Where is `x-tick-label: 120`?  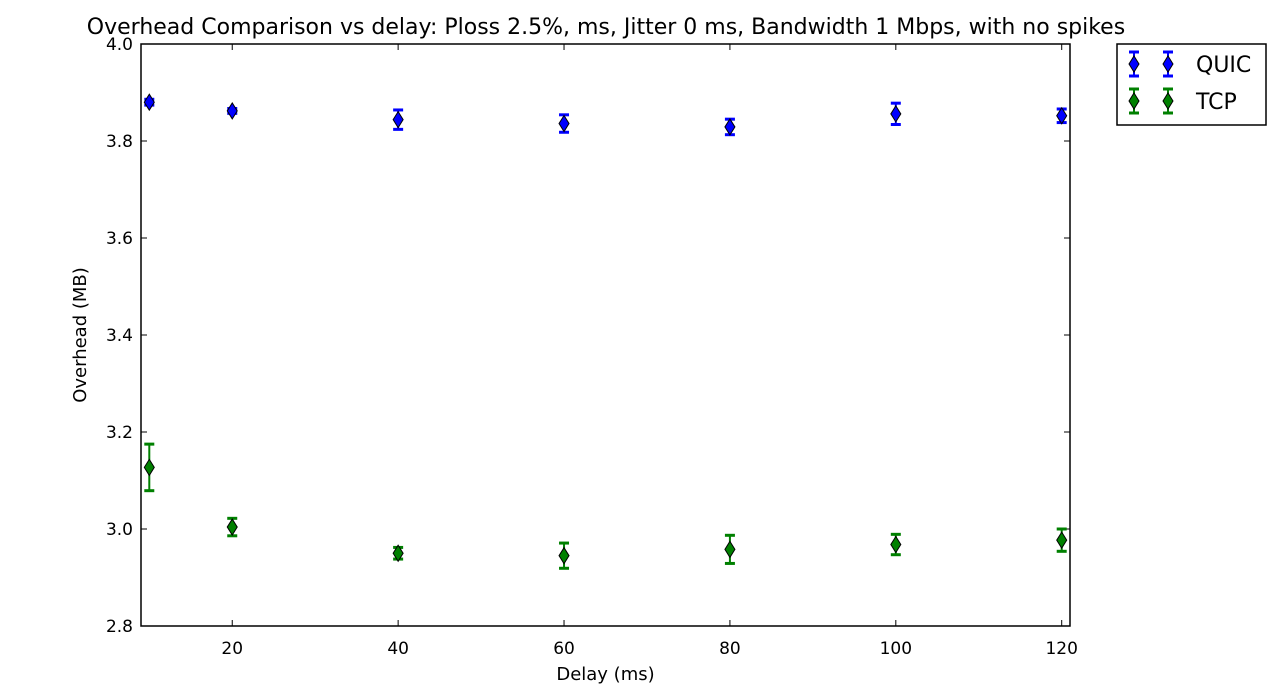 x-tick-label: 120 is located at coordinates (1061, 649).